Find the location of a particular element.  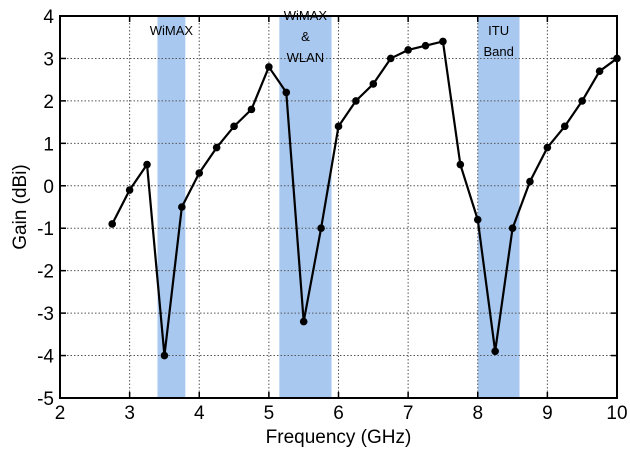

x-axis-label: Frequency (GHz) is located at coordinates (339, 437).